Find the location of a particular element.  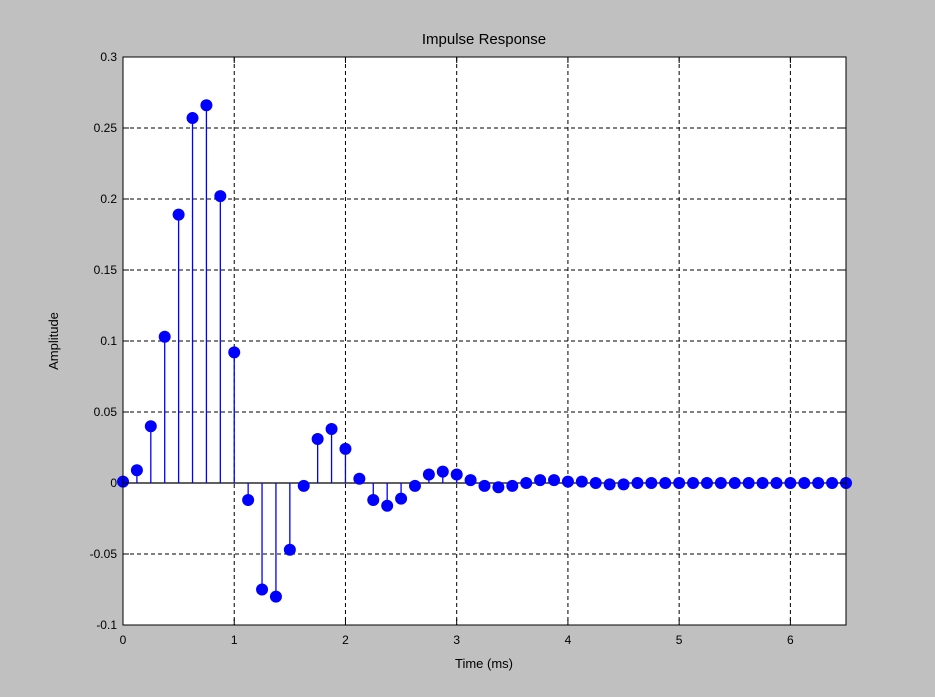

y-tick-label: 0.15 is located at coordinates (106, 270).